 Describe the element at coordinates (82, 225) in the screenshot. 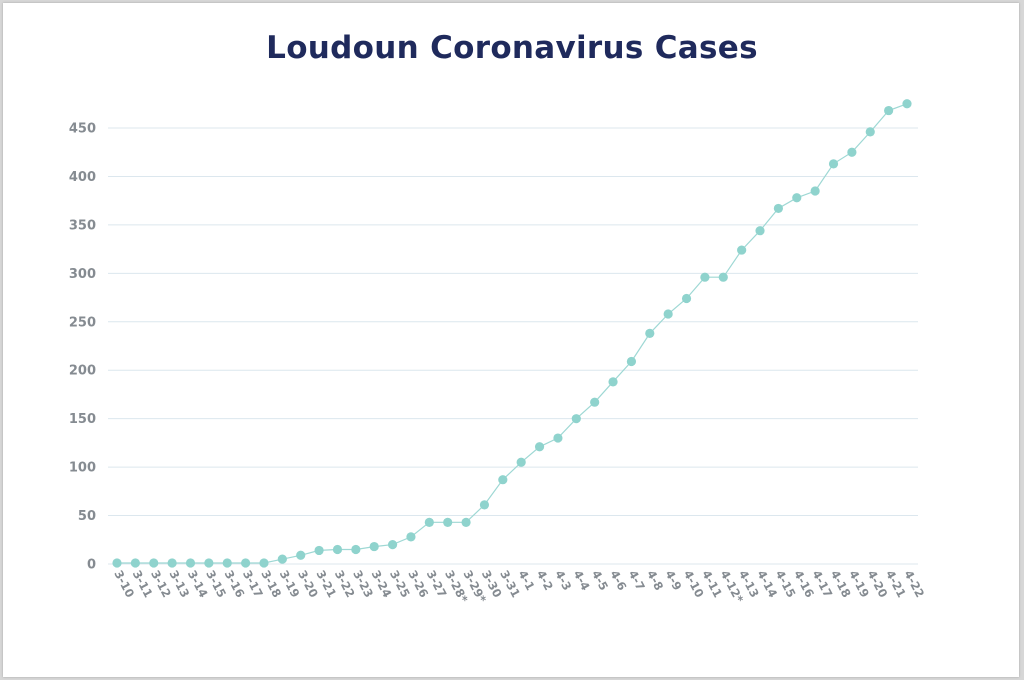

I see `y-tick-label-350: 350` at that location.